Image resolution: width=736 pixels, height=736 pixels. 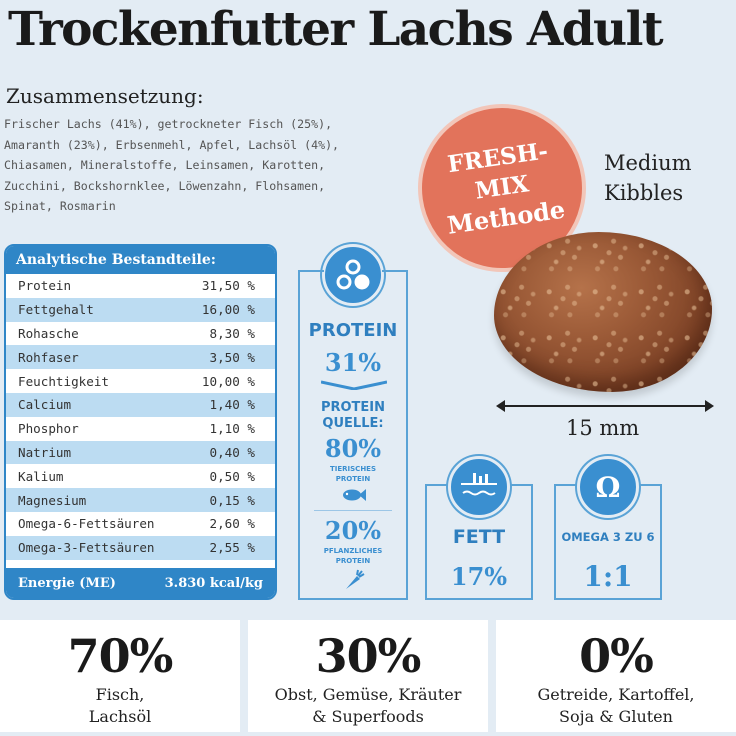 What do you see at coordinates (48, 429) in the screenshot?
I see `analysis-row-name: Phosphor` at bounding box center [48, 429].